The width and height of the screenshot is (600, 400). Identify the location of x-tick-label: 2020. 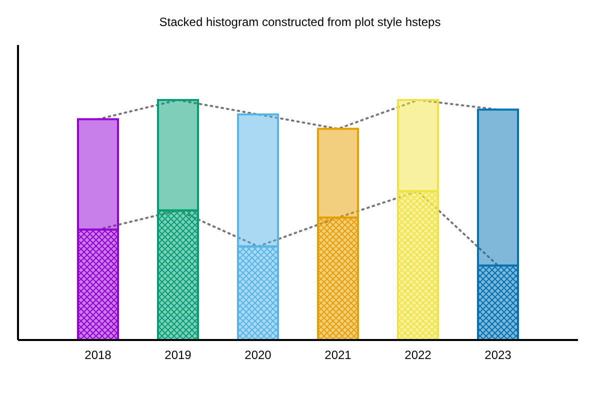
(258, 355).